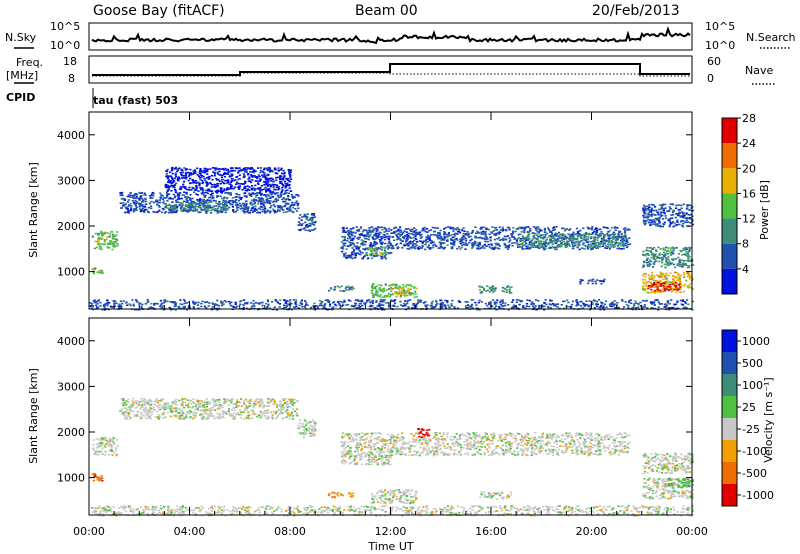  Describe the element at coordinates (105, 240) in the screenshot. I see `power-echo-region` at that location.